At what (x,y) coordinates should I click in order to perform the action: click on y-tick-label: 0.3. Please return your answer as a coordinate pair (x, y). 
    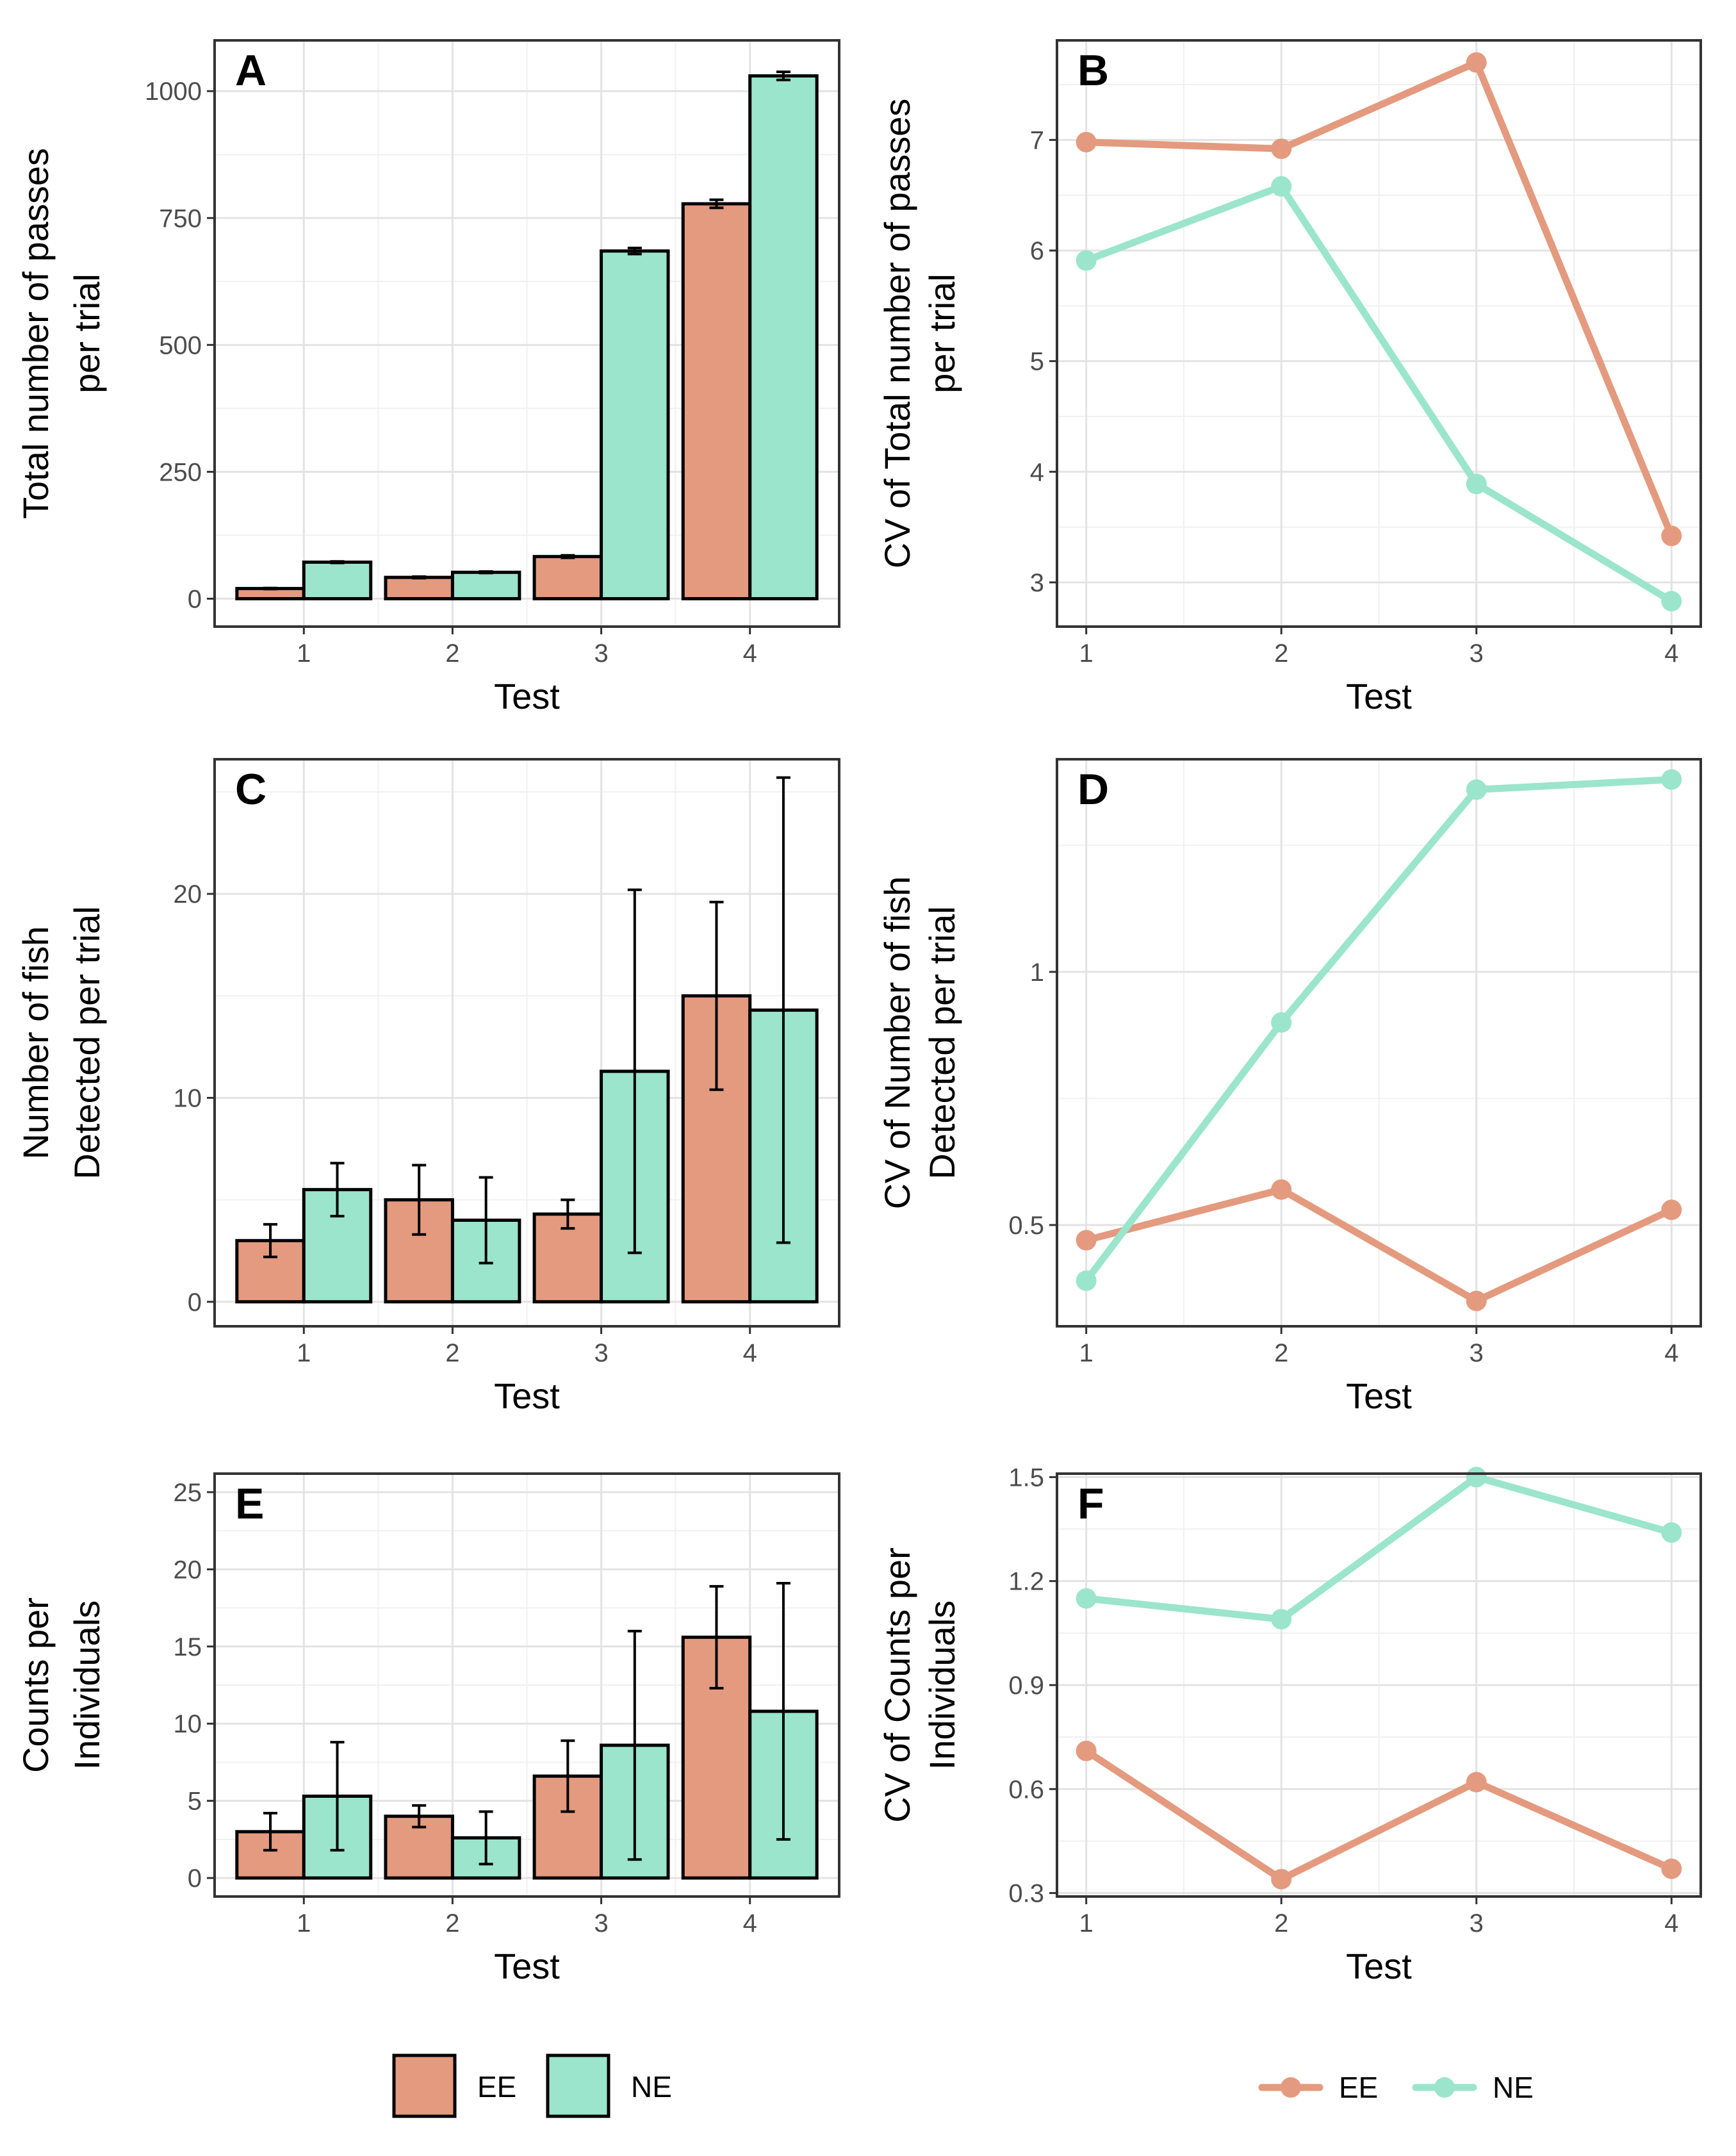
    Looking at the image, I should click on (1026, 1894).